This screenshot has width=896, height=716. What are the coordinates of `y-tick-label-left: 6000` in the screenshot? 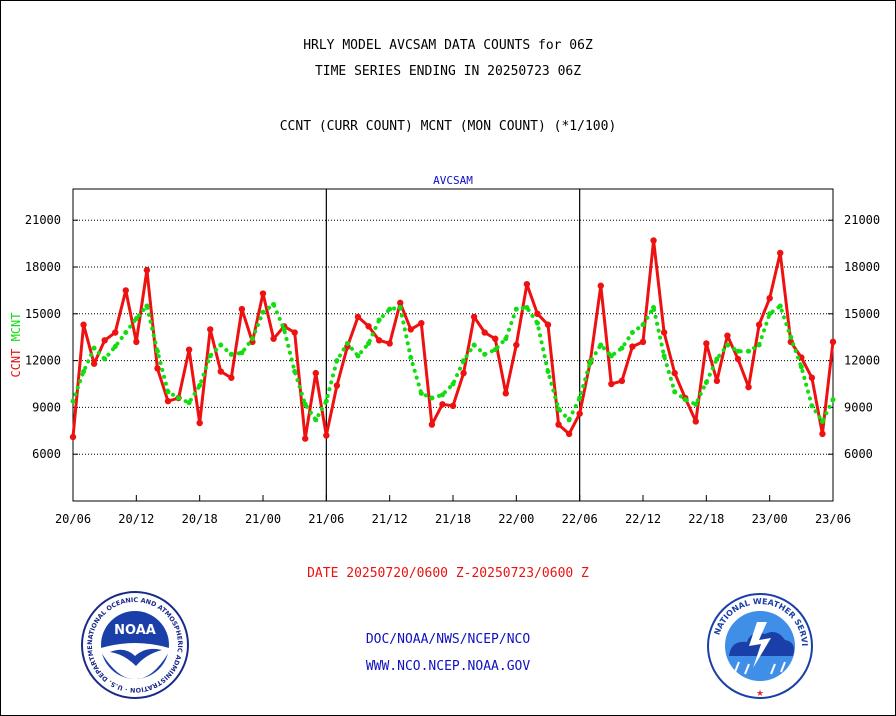 It's located at (46, 454).